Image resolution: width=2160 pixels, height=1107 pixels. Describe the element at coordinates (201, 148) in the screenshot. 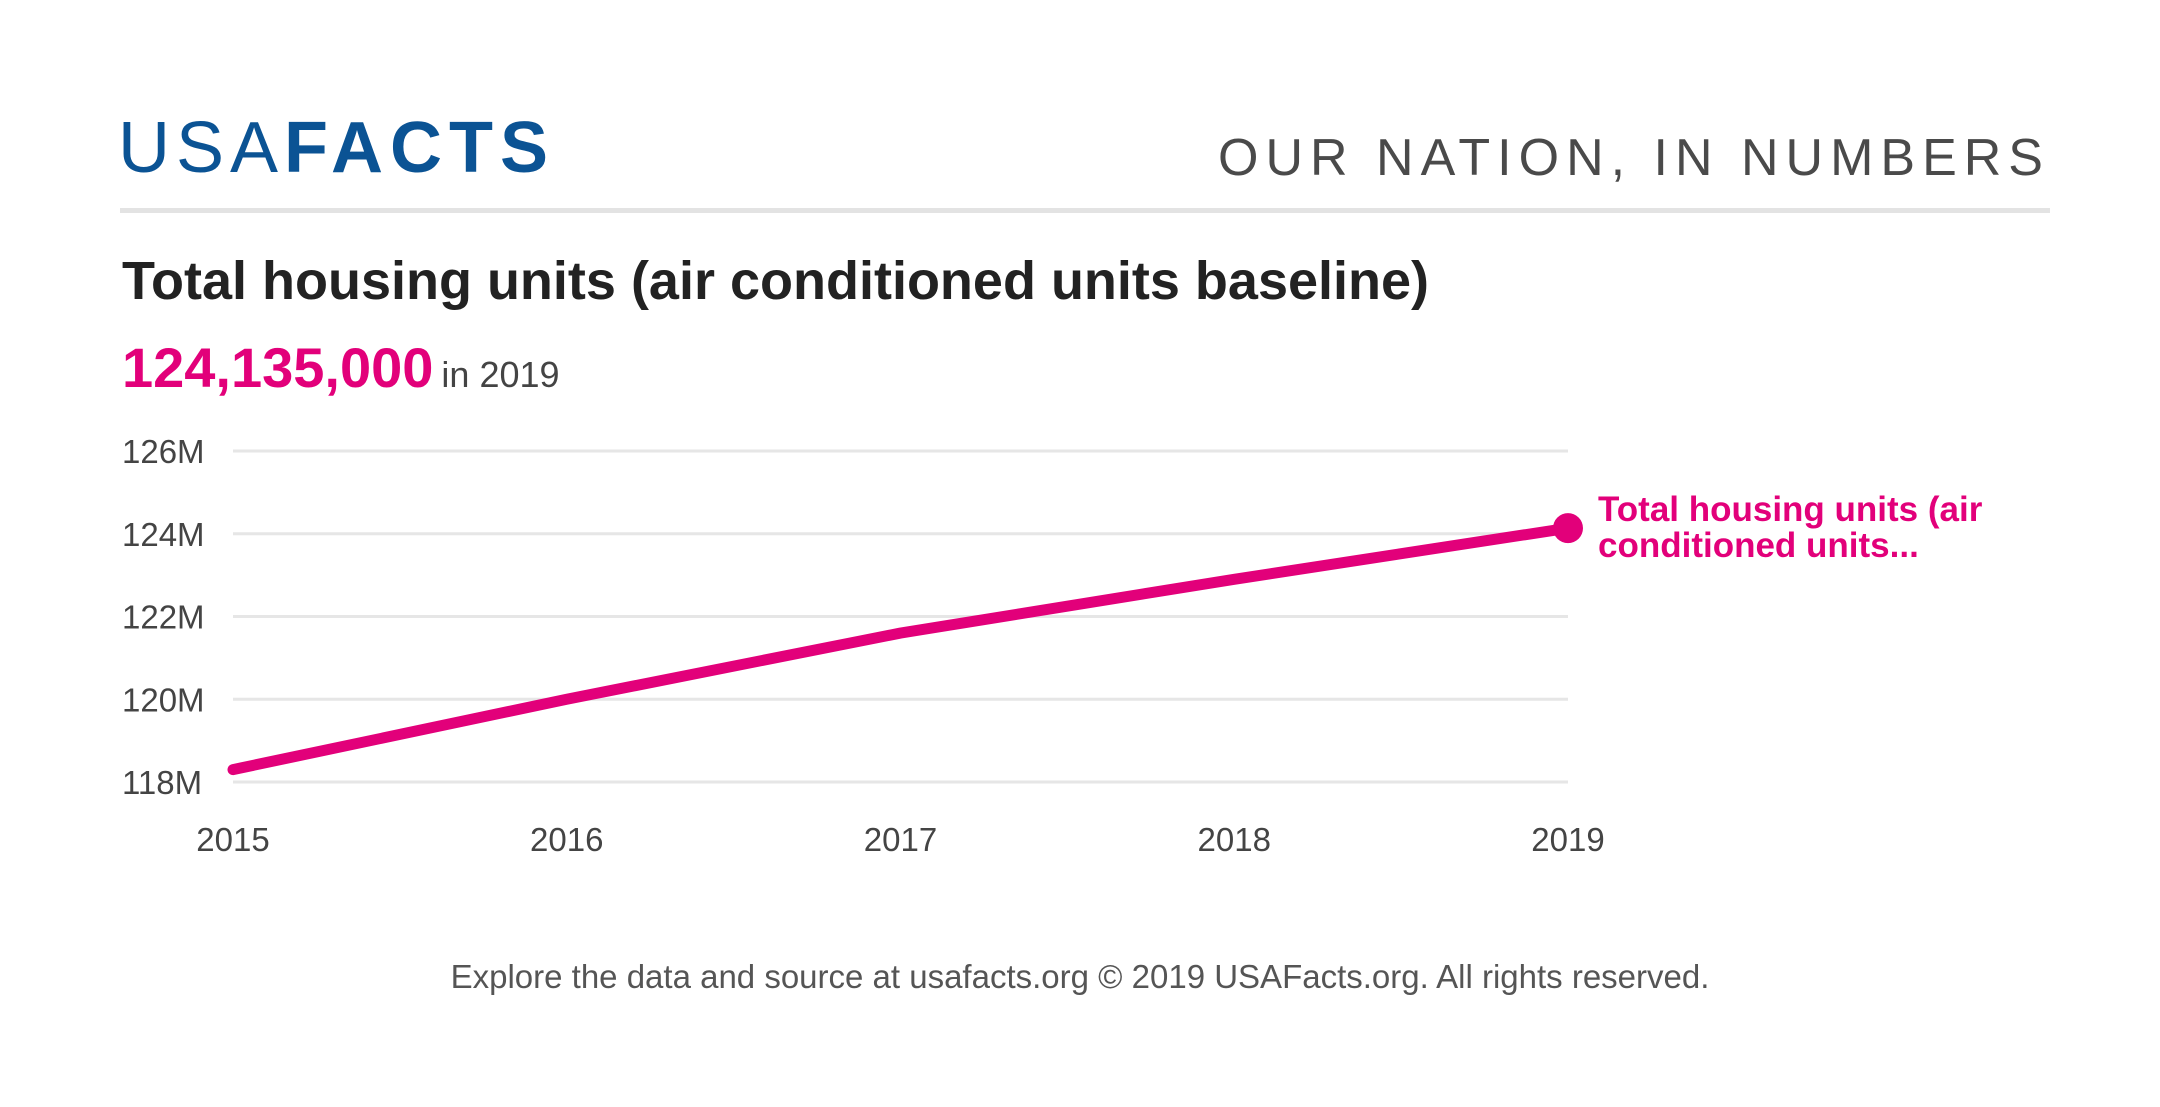

I see `logo-text-usa: USA` at that location.